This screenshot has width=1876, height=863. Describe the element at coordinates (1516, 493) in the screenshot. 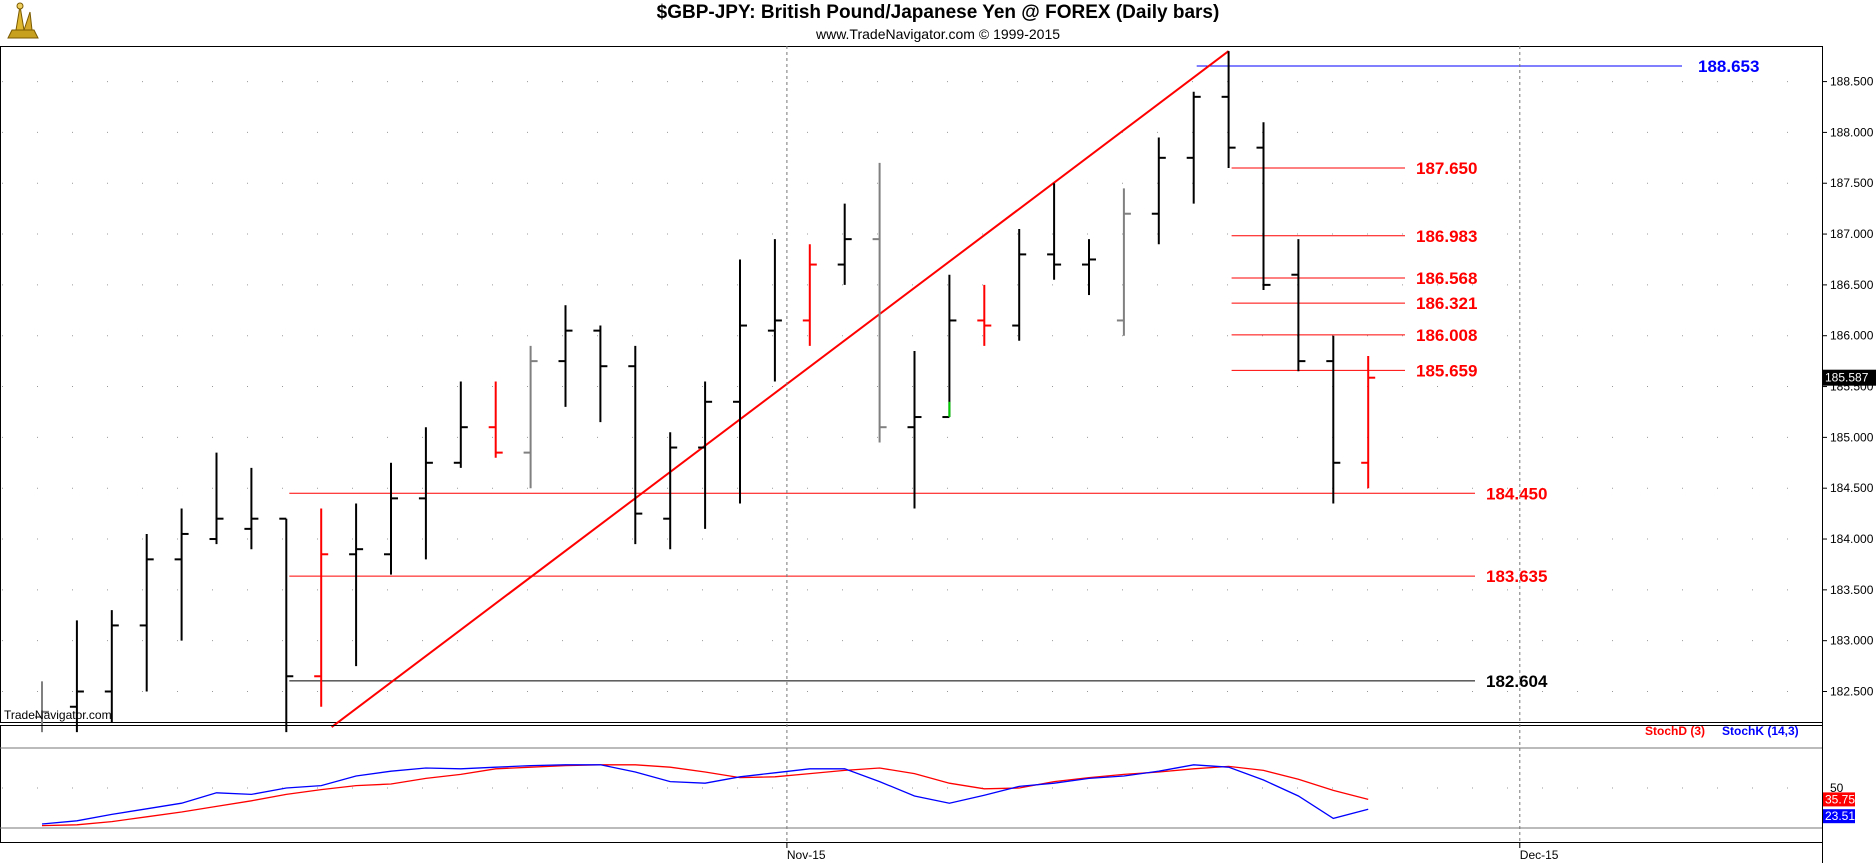

I see `level-label: 184.450` at that location.